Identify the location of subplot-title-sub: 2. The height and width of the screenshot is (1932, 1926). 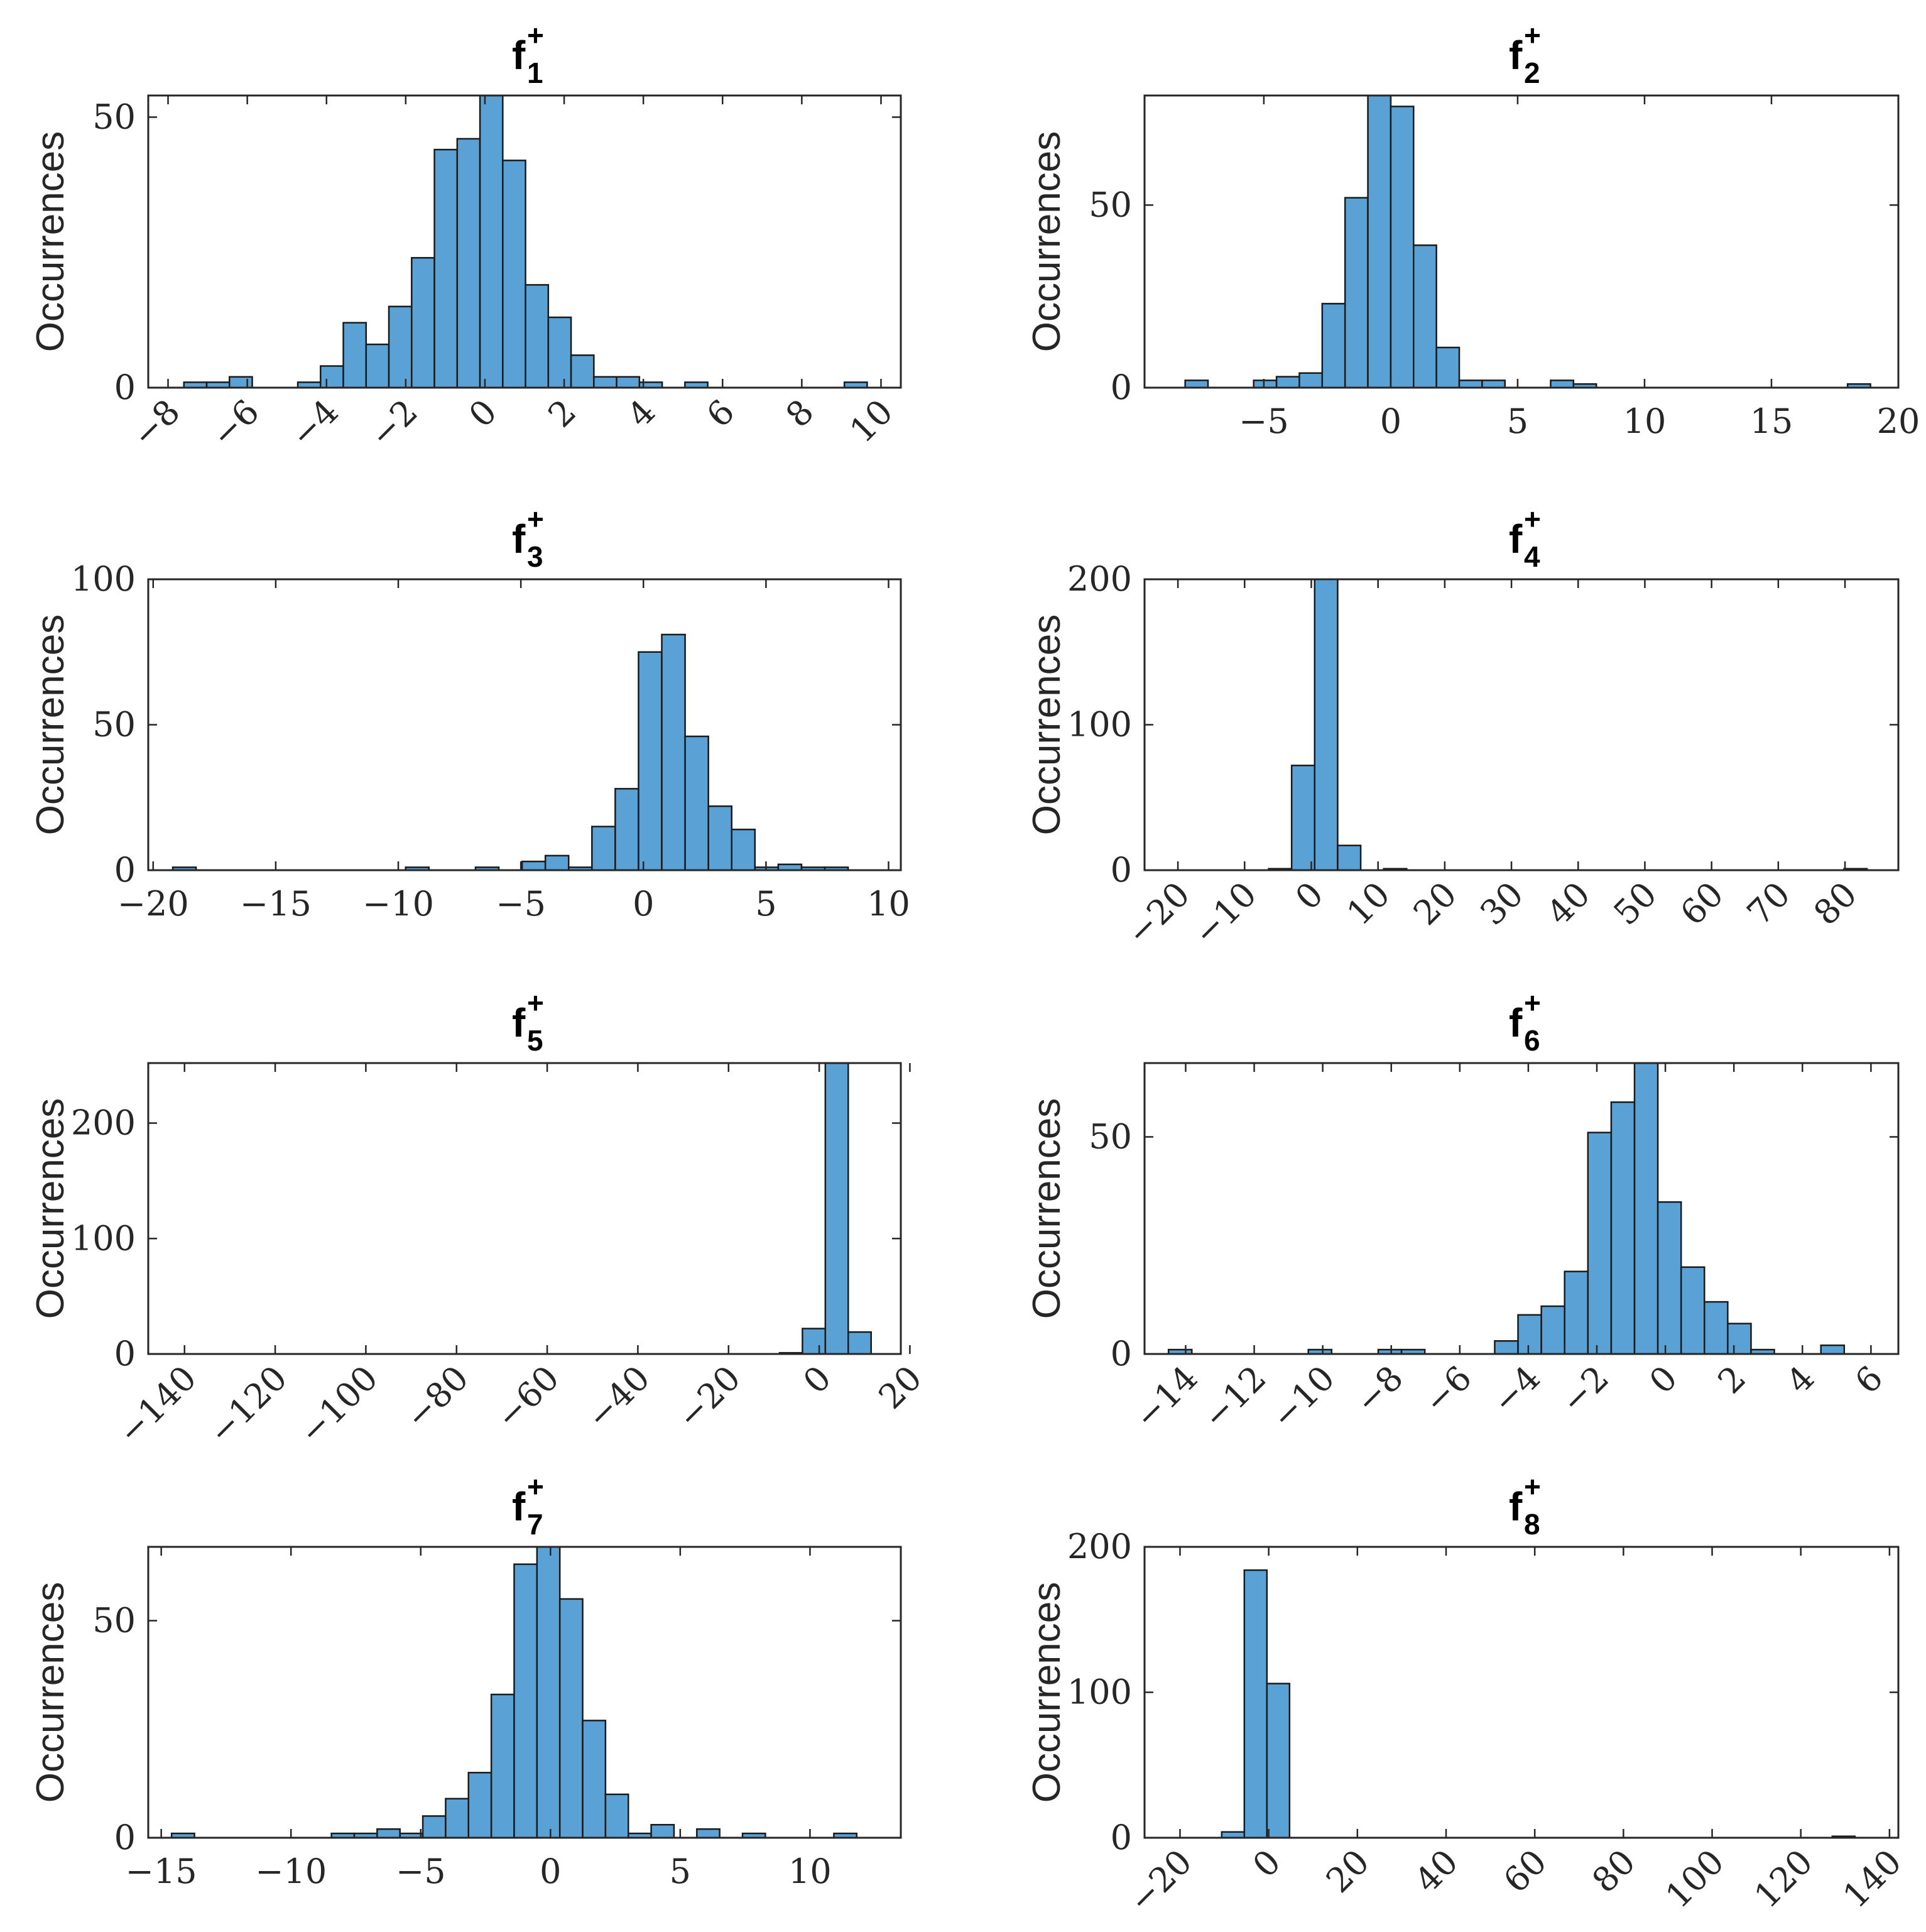
(1532, 73).